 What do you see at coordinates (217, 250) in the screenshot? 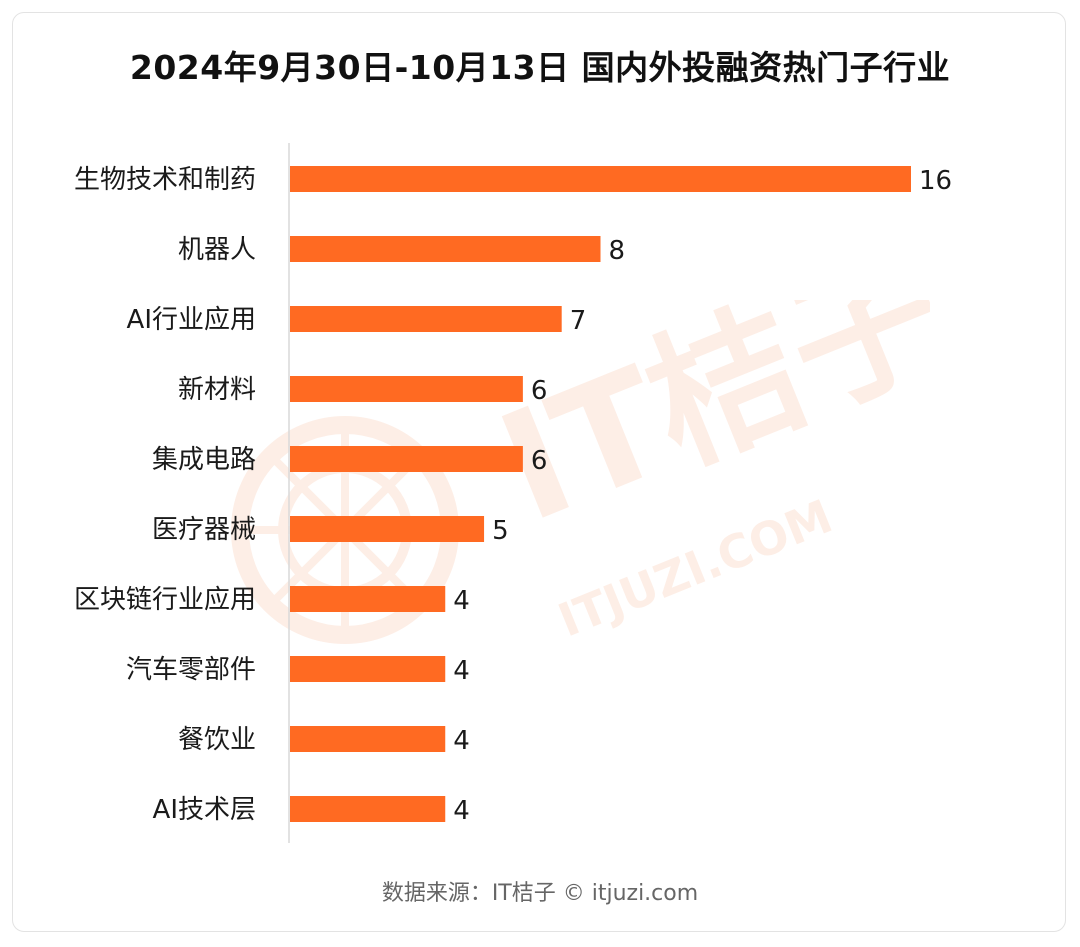
I see `category-label: 机器人` at bounding box center [217, 250].